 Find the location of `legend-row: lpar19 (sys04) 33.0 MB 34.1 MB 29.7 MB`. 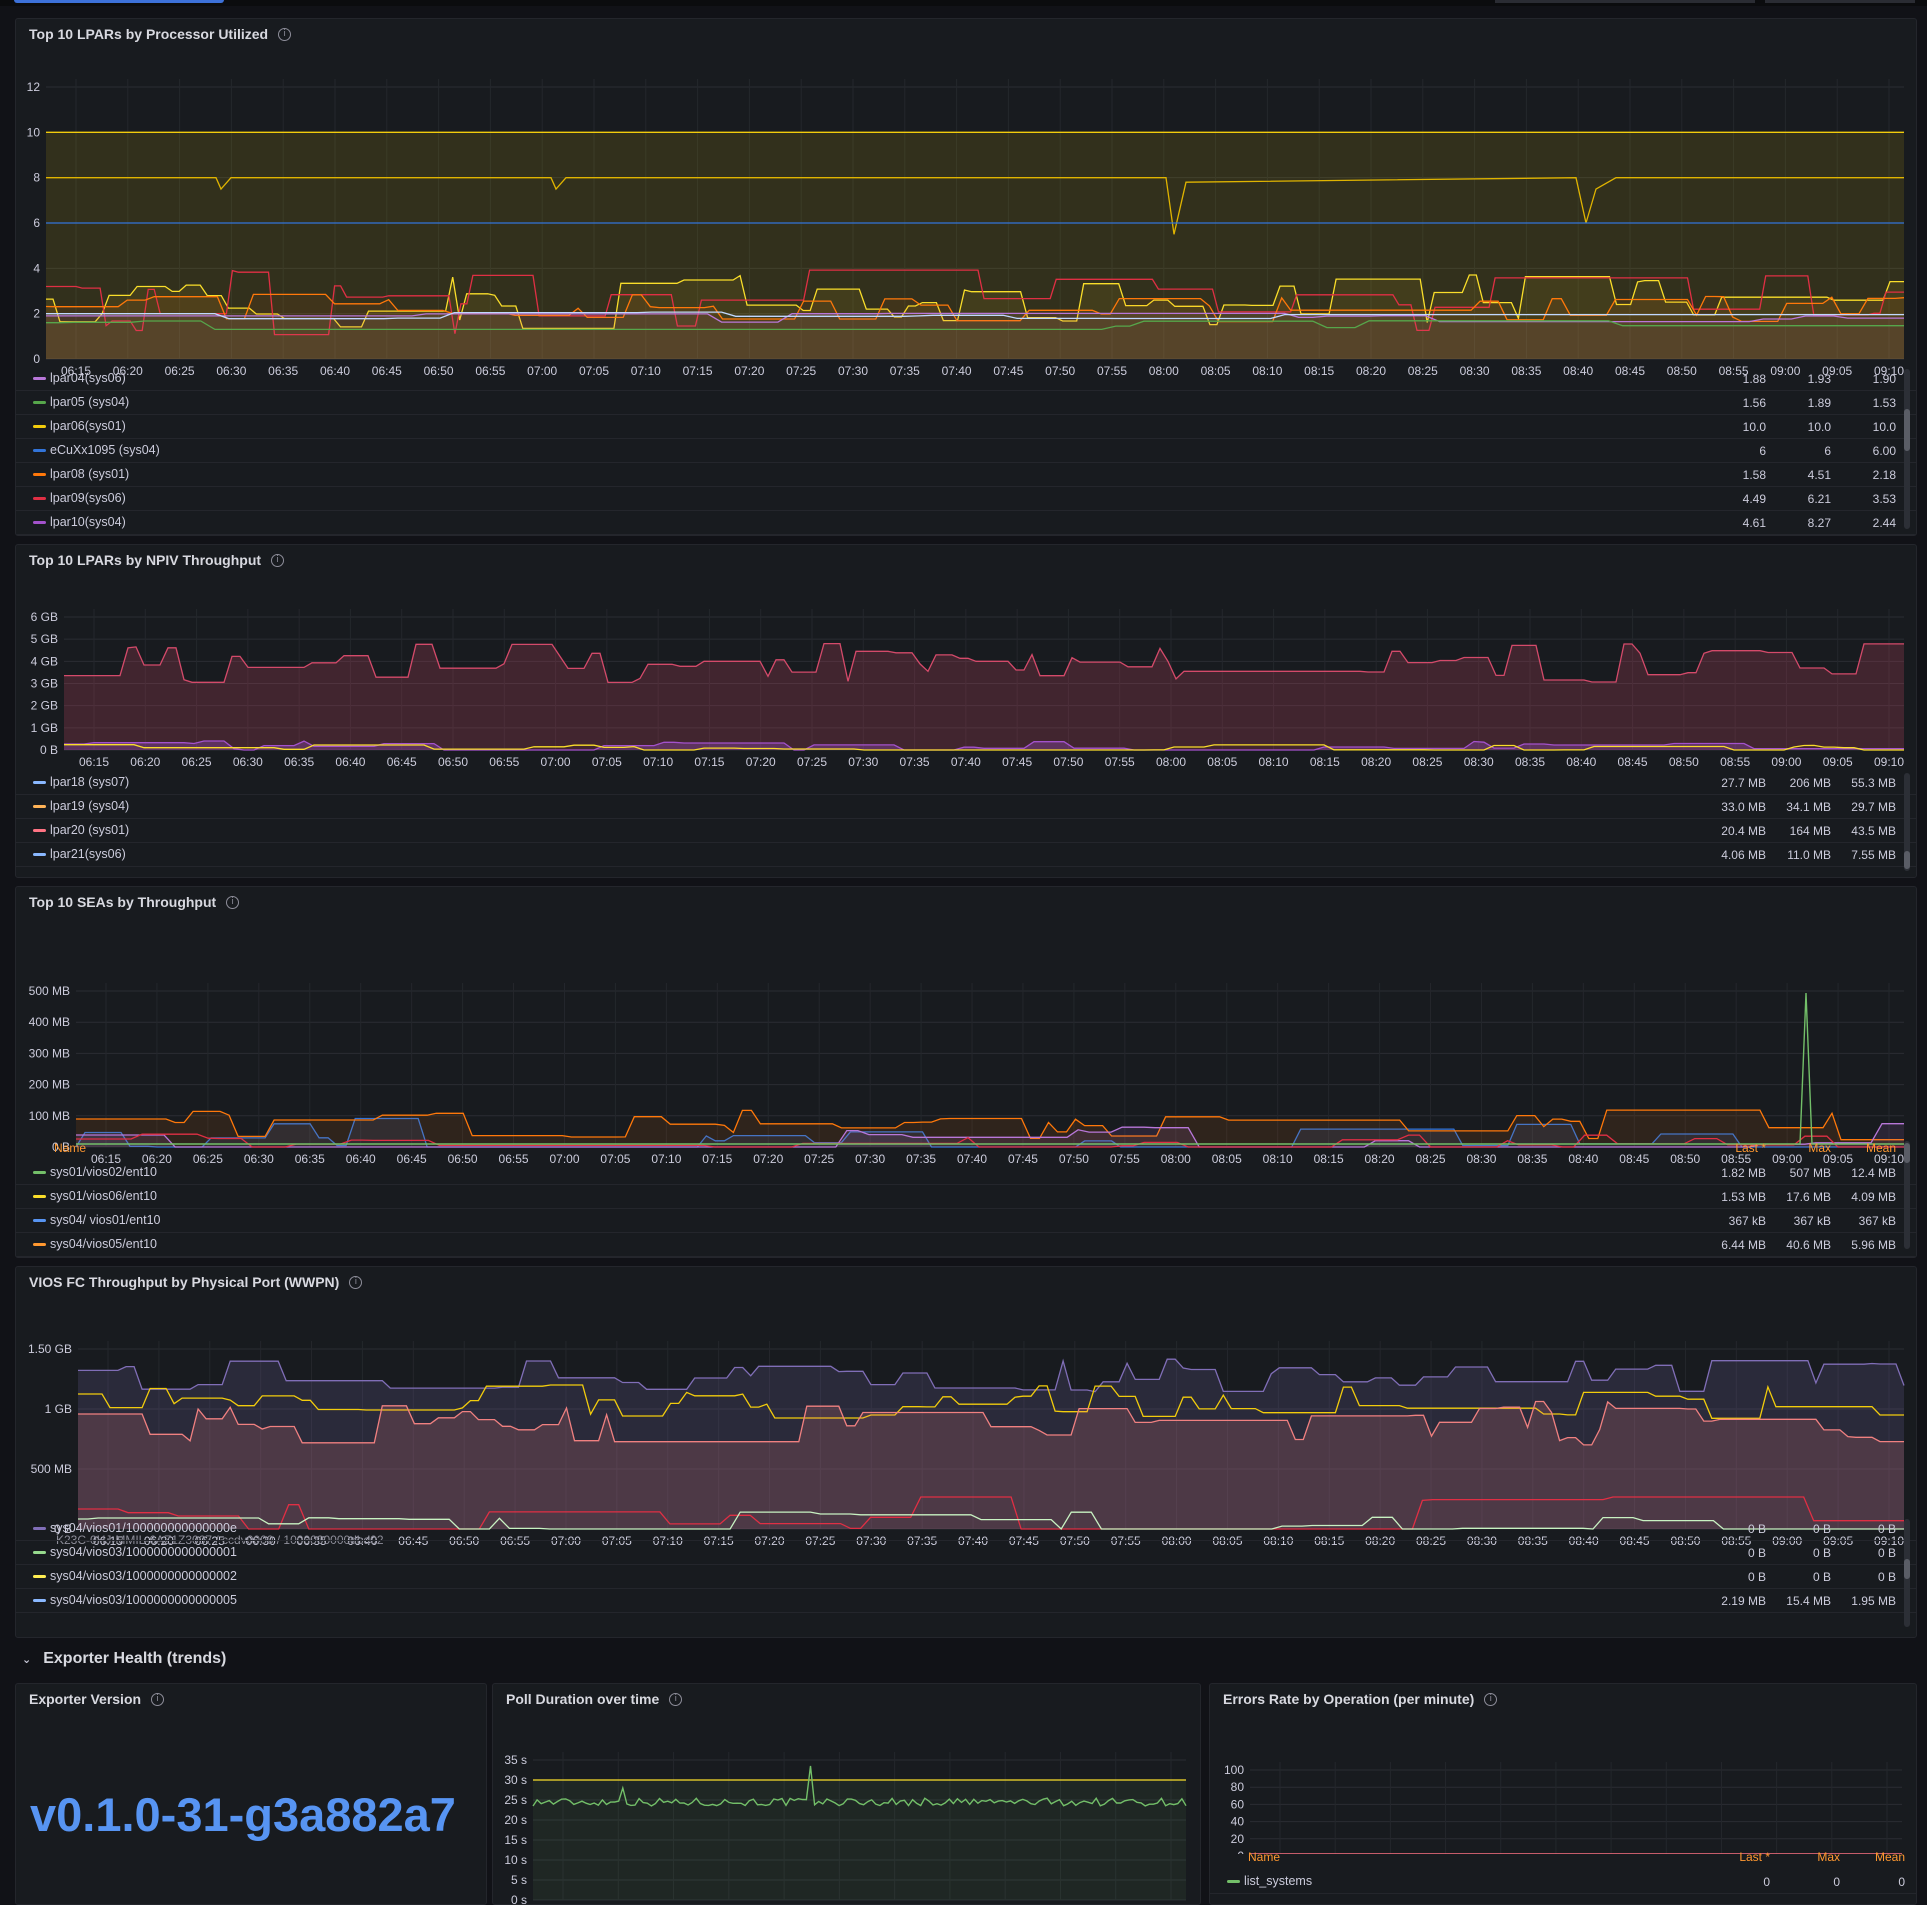

legend-row: lpar19 (sys04) 33.0 MB 34.1 MB 29.7 MB is located at coordinates (966, 807).